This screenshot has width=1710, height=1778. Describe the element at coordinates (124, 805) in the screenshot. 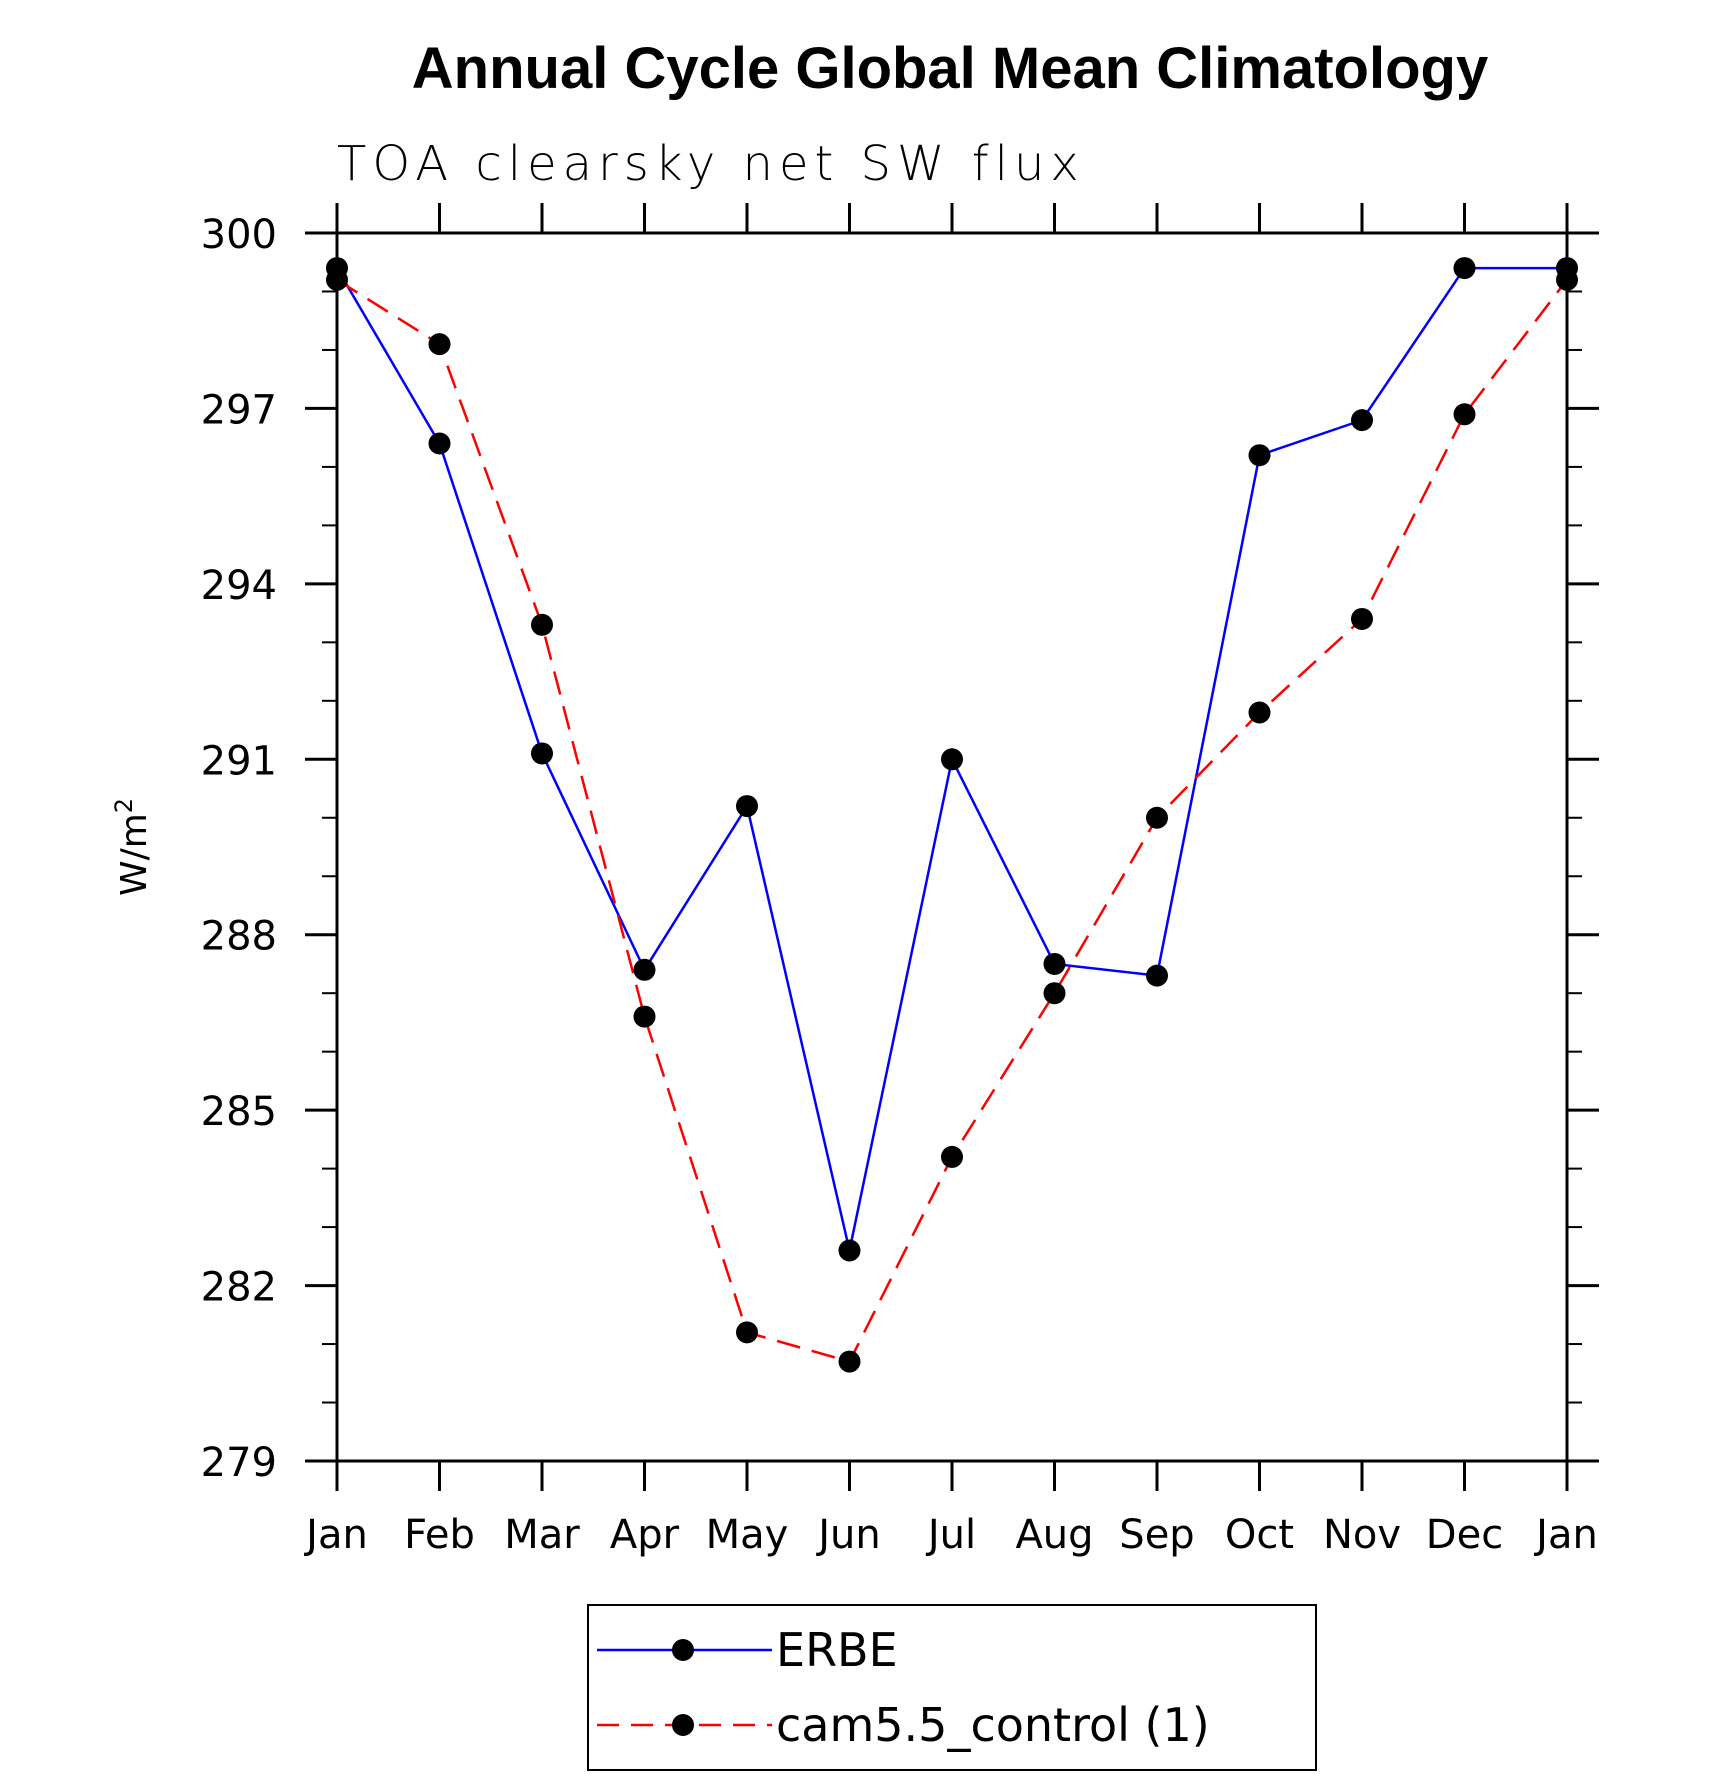

I see `y-axis-label-superscript: 2` at that location.